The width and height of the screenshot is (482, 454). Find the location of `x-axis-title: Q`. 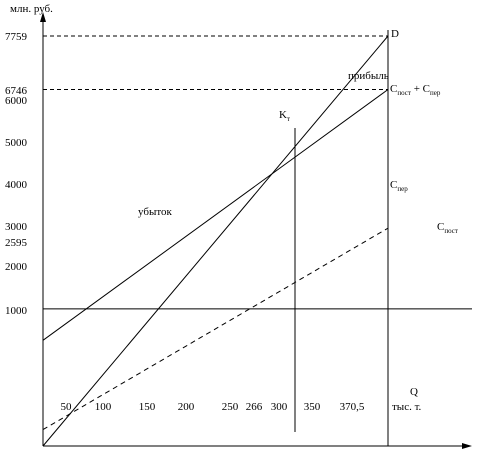

x-axis-title: Q is located at coordinates (414, 392).